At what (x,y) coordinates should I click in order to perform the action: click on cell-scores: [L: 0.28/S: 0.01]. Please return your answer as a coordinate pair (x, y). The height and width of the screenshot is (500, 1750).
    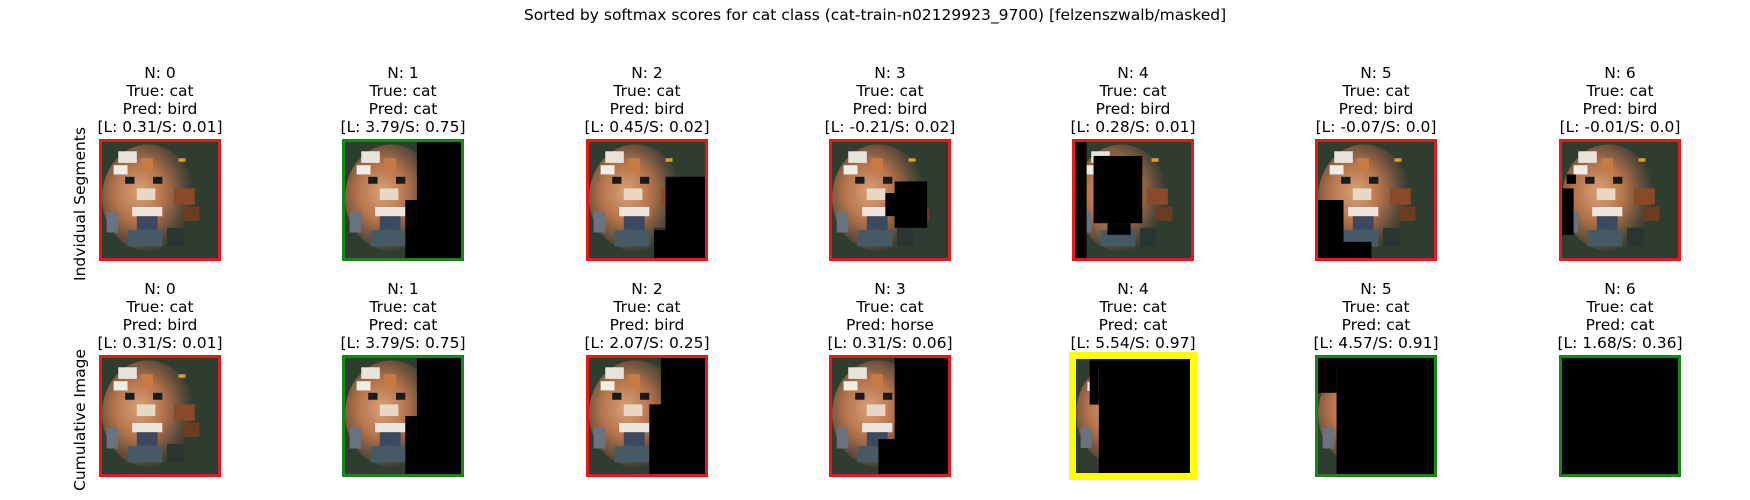
    Looking at the image, I should click on (1133, 127).